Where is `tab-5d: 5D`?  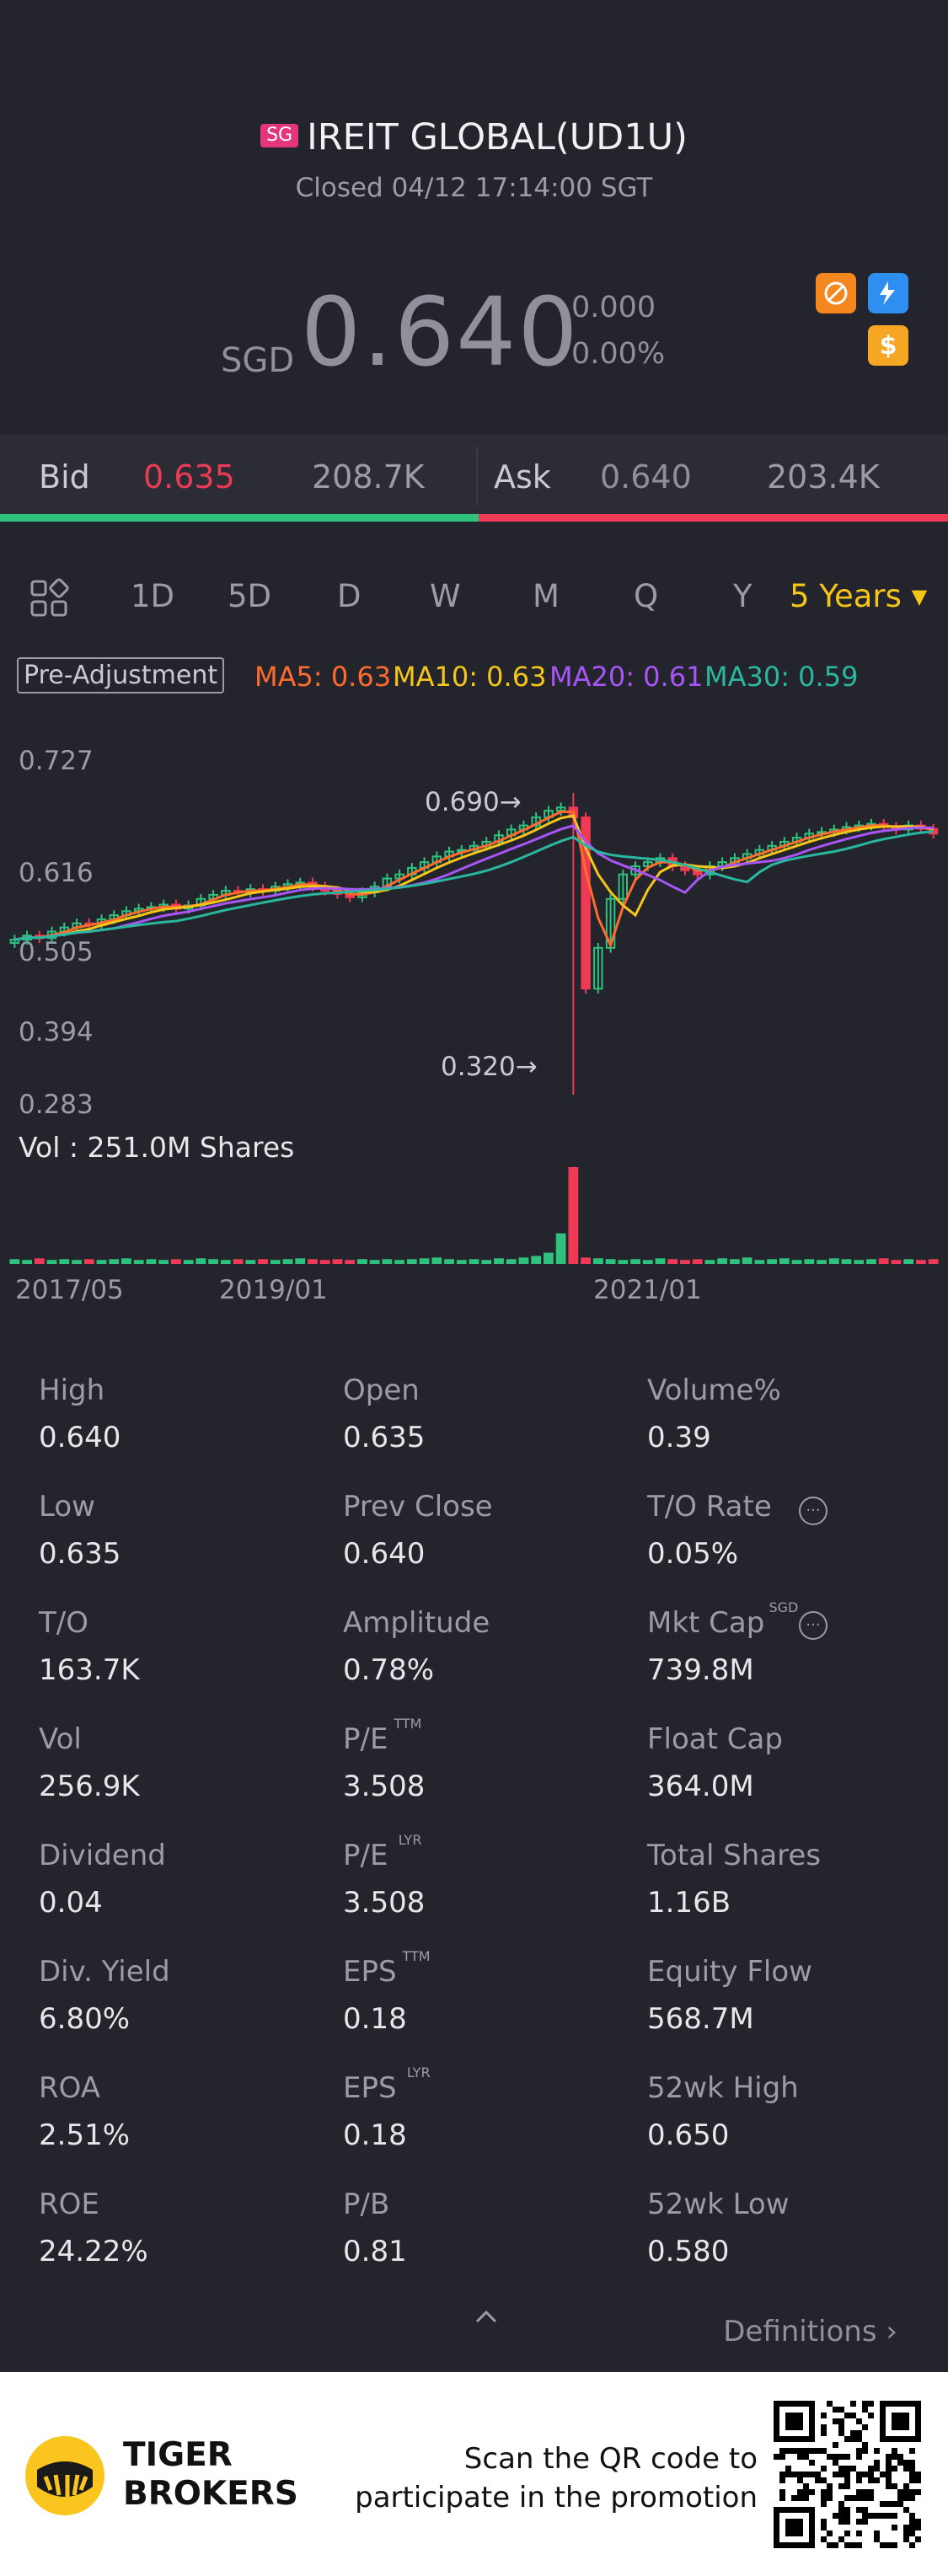
tab-5d: 5D is located at coordinates (250, 596).